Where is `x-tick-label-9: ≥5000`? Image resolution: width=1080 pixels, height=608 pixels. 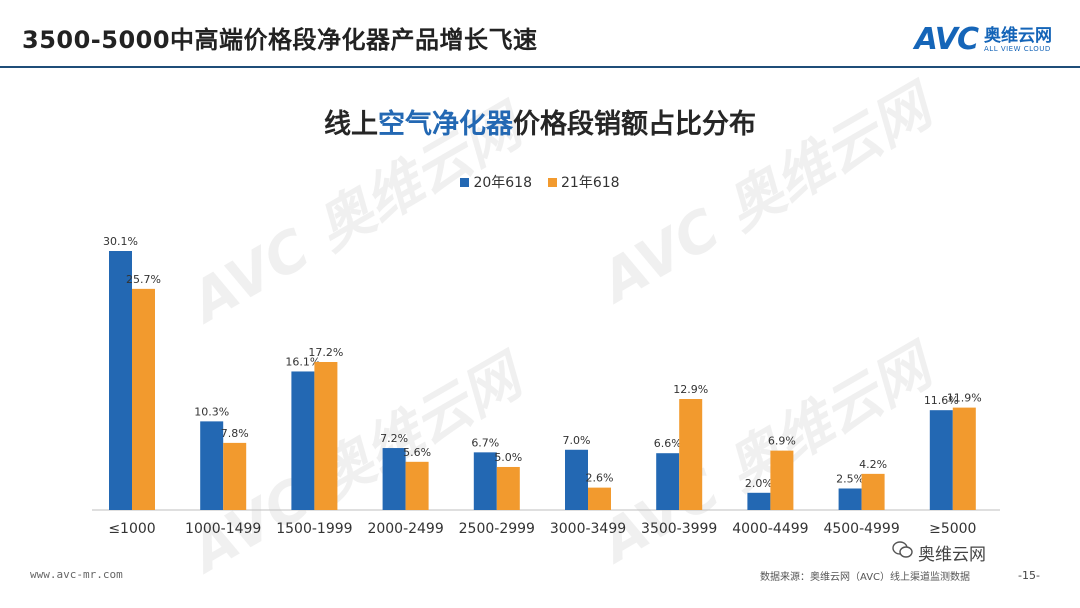
x-tick-label-9: ≥5000 is located at coordinates (952, 529).